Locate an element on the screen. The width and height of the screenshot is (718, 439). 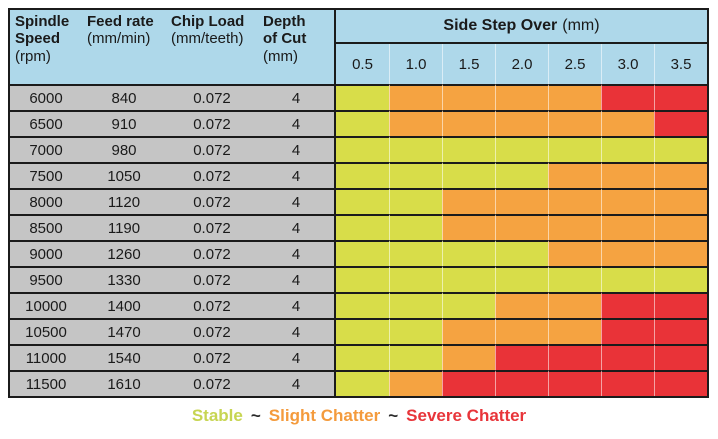
feed-rate-cell: 1400 is located at coordinates (124, 305).